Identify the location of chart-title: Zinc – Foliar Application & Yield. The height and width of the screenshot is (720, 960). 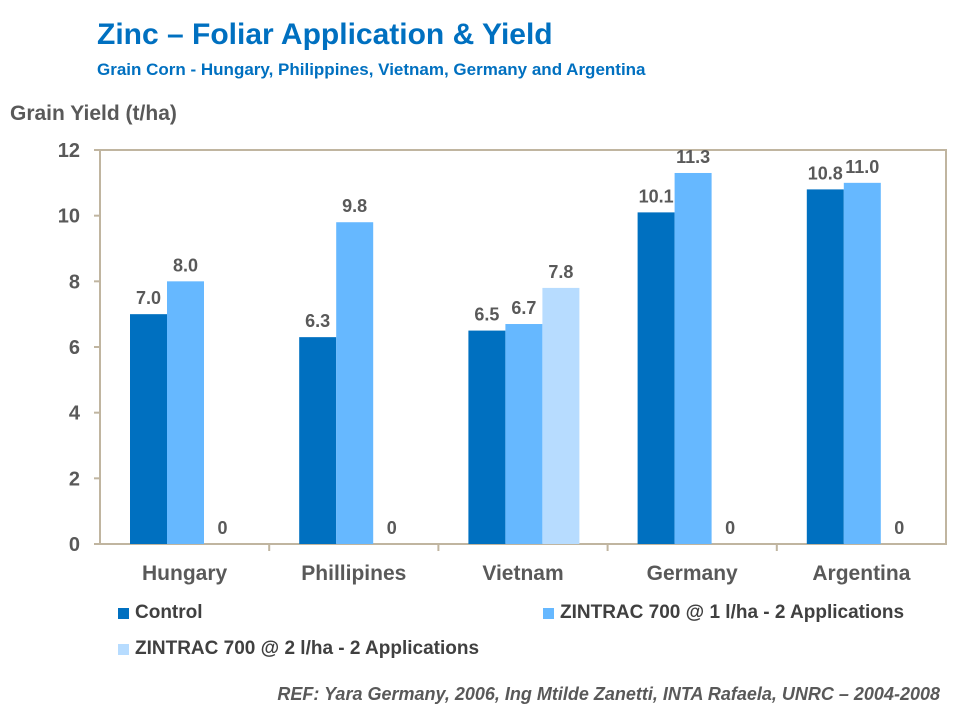
(325, 34).